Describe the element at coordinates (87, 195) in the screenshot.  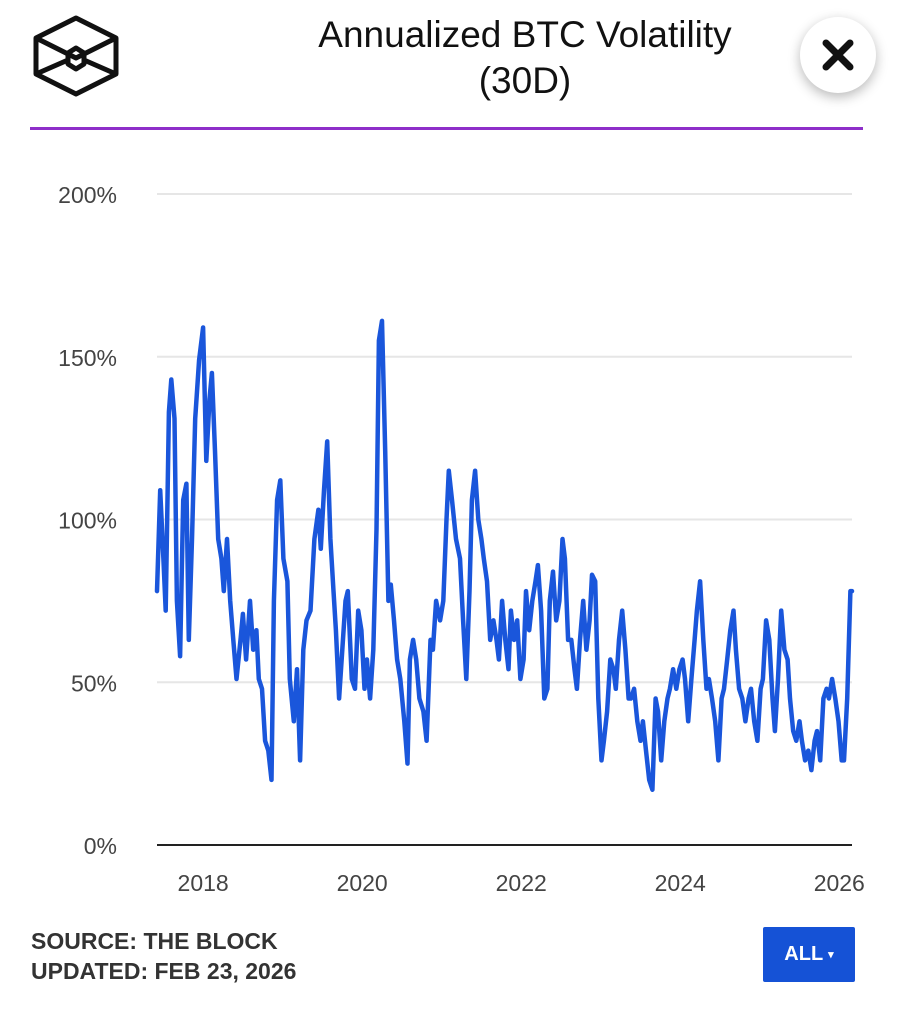
I see `y-tick-label: 200%` at that location.